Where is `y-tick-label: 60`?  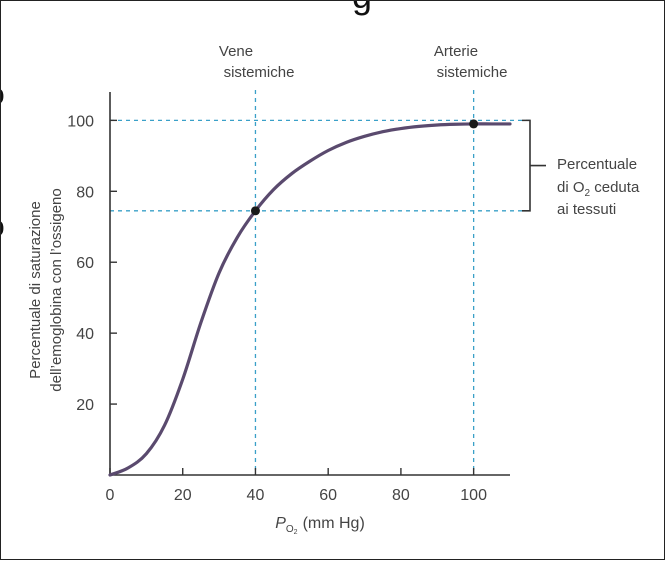 y-tick-label: 60 is located at coordinates (85, 263).